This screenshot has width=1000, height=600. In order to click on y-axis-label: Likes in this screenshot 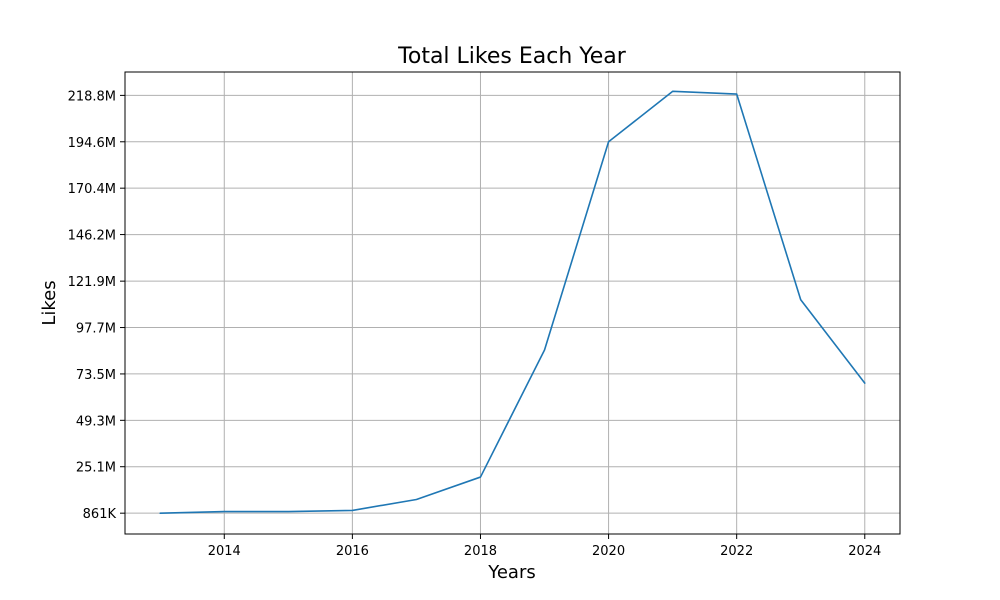, I will do `click(49, 302)`.